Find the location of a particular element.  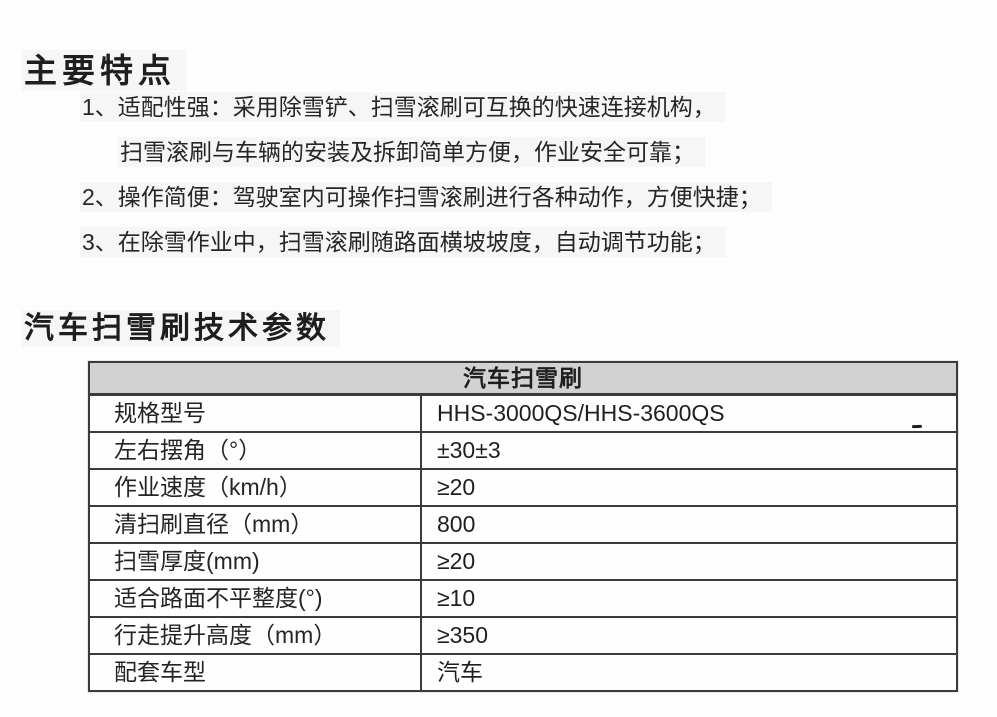

row-value: ≥10 is located at coordinates (456, 598).